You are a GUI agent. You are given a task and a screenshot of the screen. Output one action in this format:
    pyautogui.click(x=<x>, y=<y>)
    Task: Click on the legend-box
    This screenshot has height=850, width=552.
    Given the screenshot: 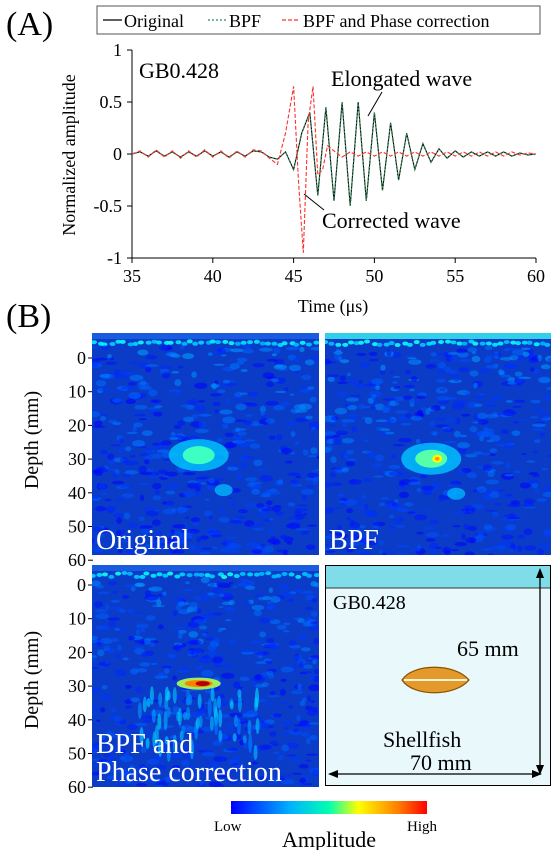 What is the action you would take?
    pyautogui.click(x=318, y=20)
    